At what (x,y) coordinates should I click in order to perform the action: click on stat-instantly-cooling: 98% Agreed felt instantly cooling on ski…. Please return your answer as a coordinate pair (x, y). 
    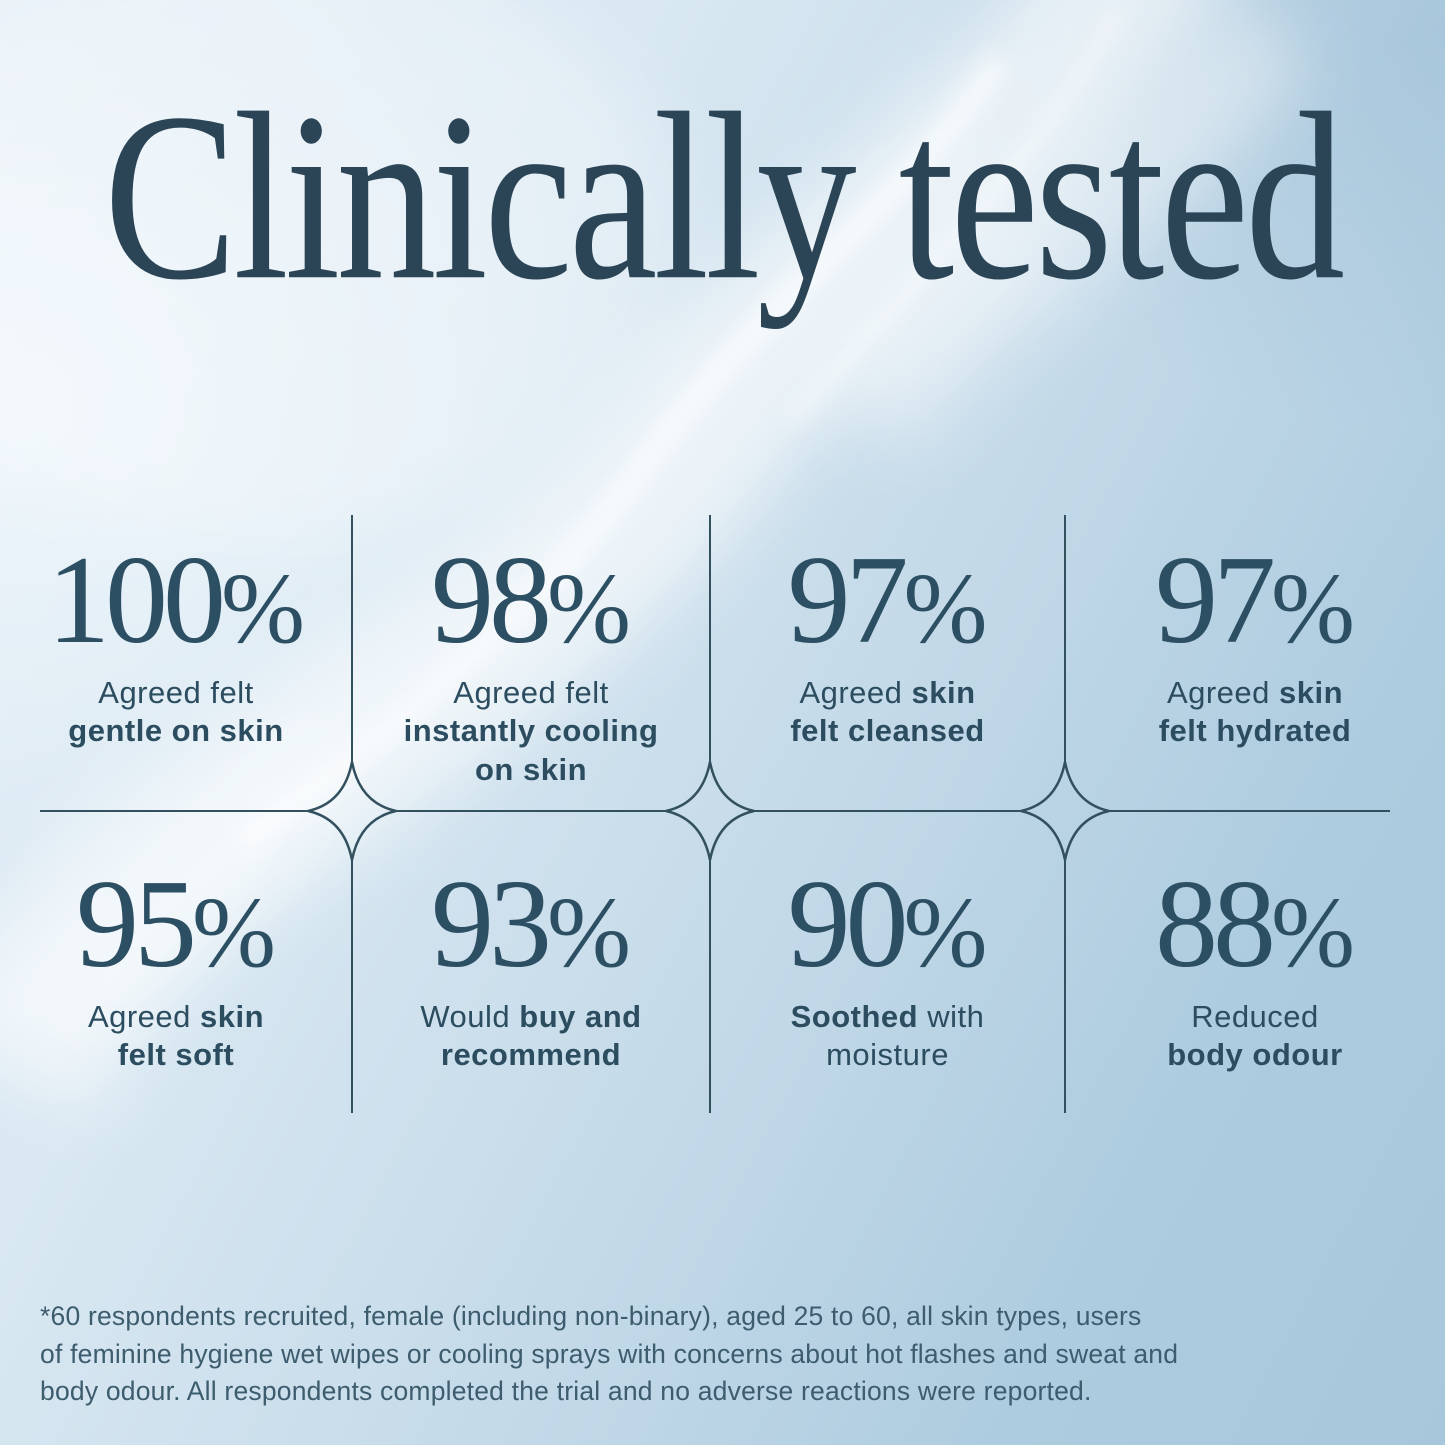
    Looking at the image, I should click on (531, 663).